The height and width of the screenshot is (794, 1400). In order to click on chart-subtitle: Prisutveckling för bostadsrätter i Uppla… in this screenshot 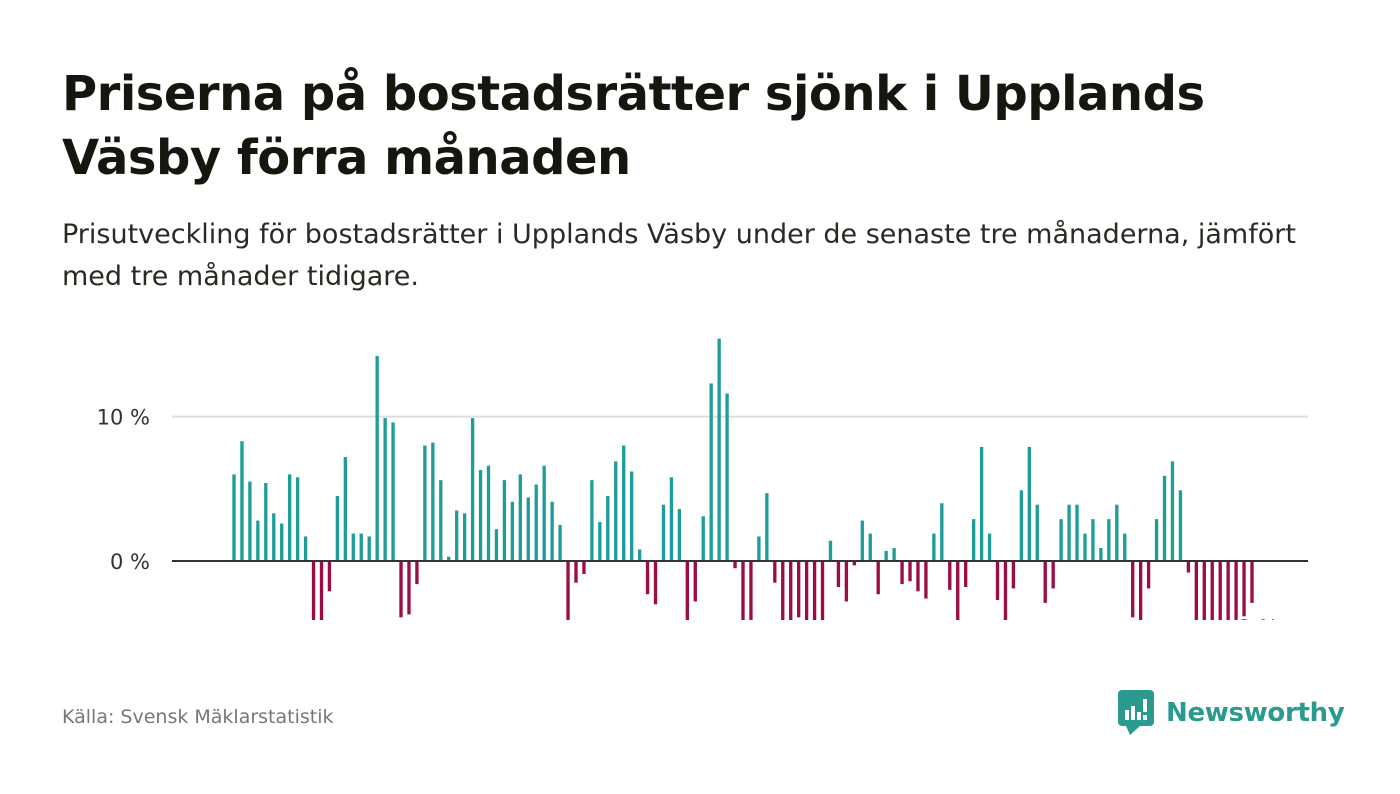, I will do `click(679, 255)`.